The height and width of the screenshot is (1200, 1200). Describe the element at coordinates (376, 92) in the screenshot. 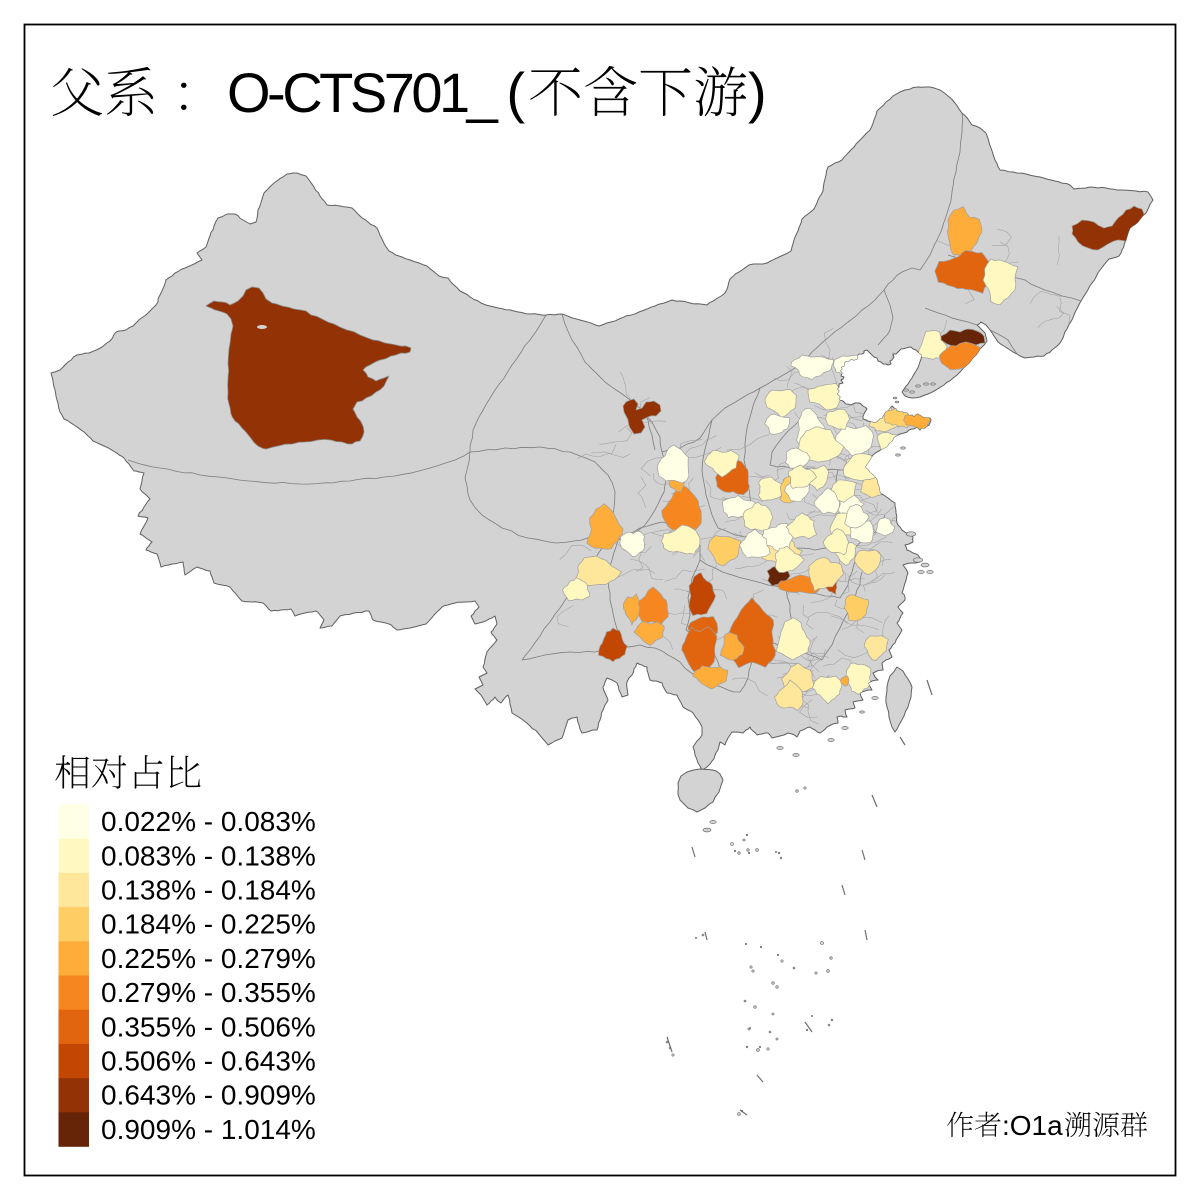

I see `svg-text: O-CTS701_ (` at that location.